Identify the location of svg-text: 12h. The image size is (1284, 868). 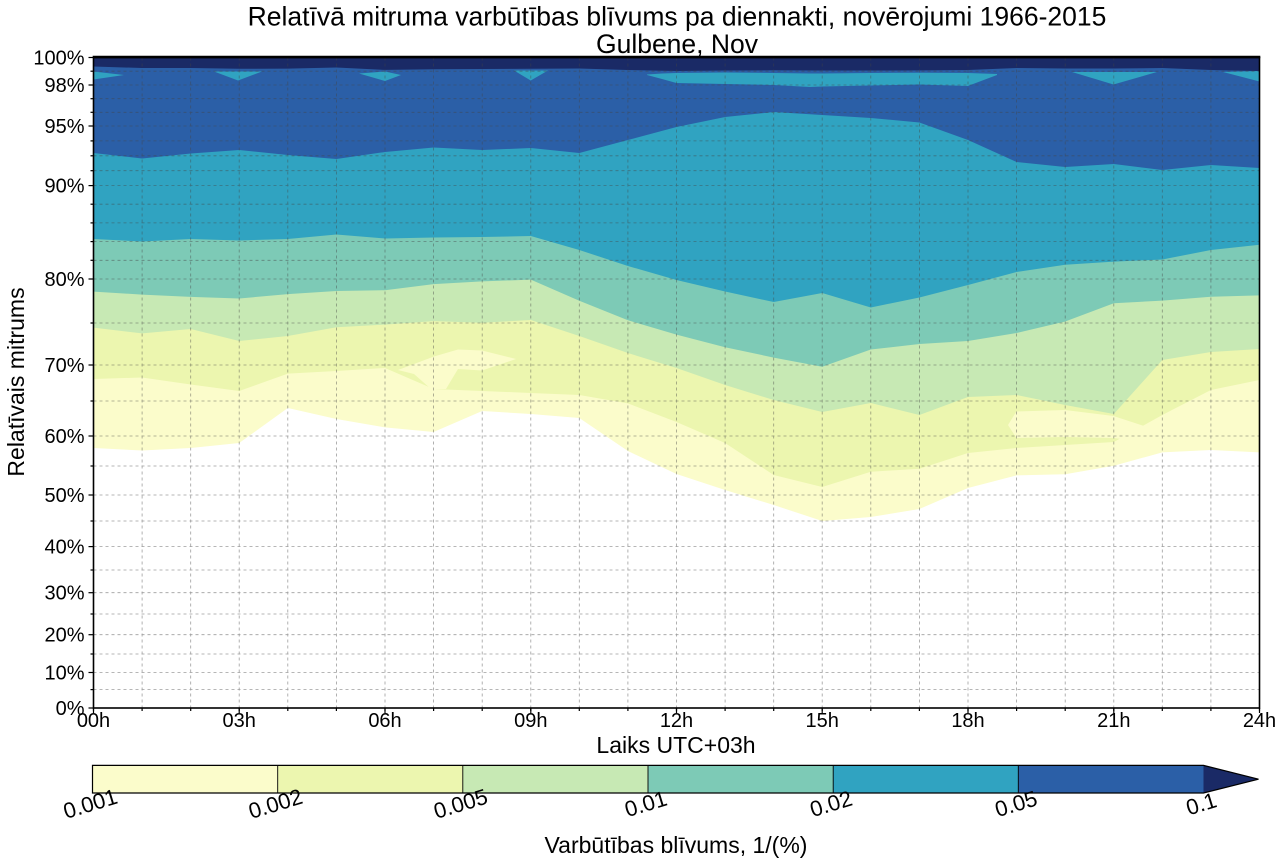
(676, 721).